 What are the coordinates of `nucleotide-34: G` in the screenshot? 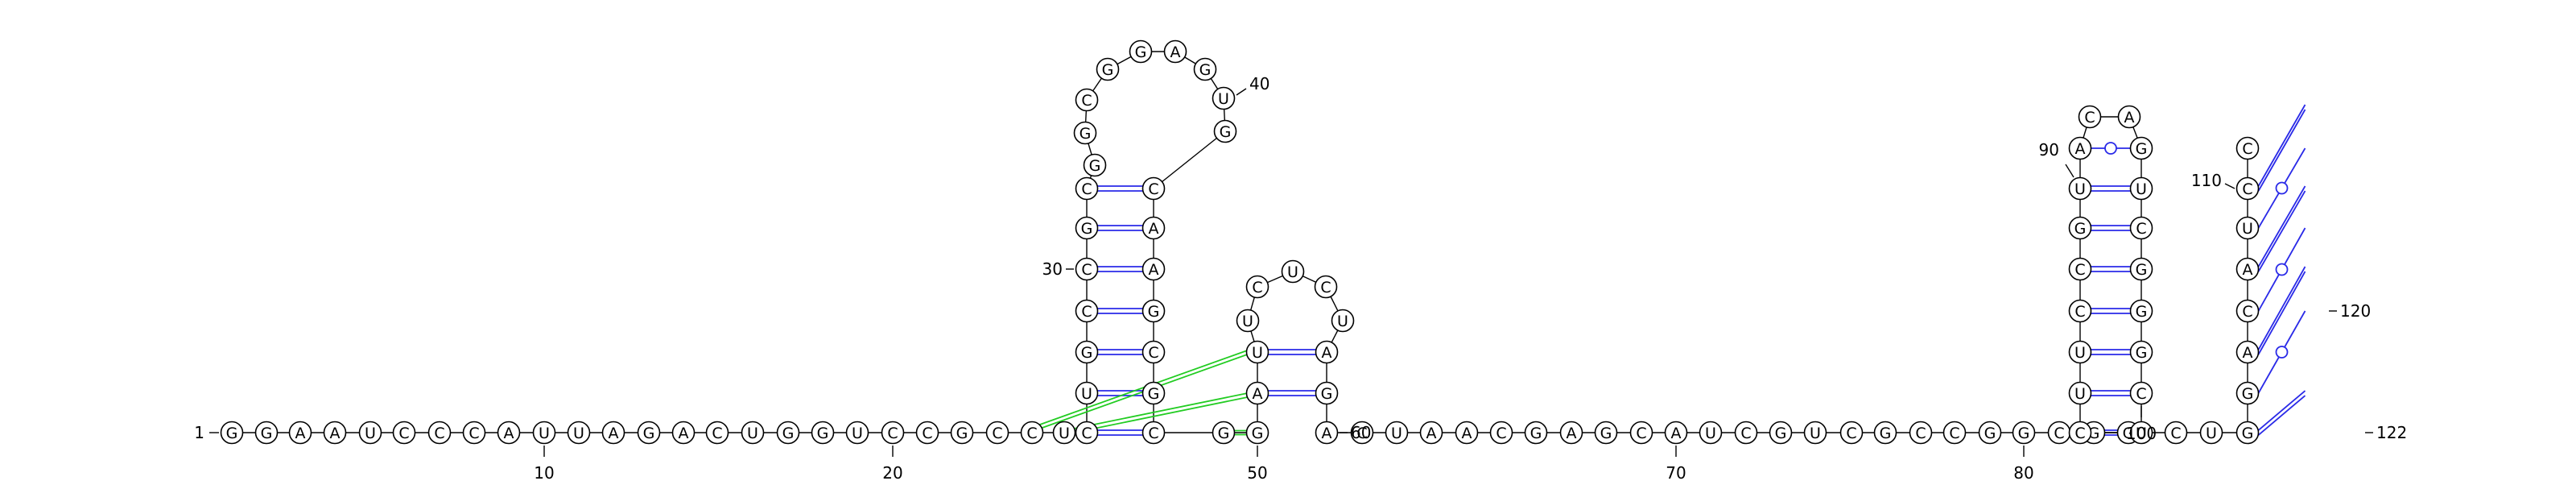 It's located at (1085, 133).